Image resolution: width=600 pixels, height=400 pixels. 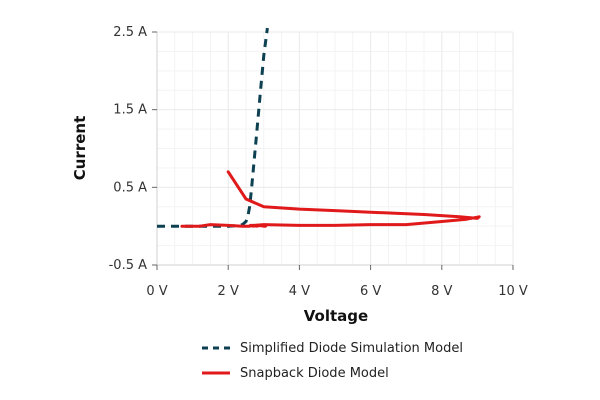 I want to click on y-tick-label: 1.5 A, so click(x=130, y=110).